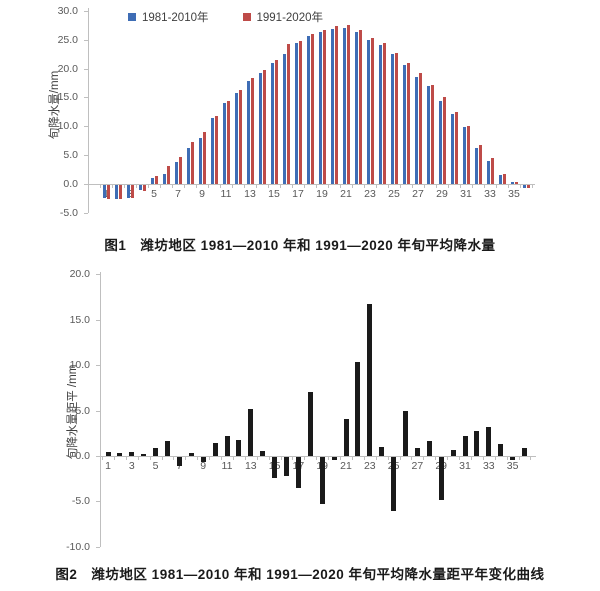 The width and height of the screenshot is (600, 591). I want to click on fig1-x-tick-label: 21, so click(346, 194).